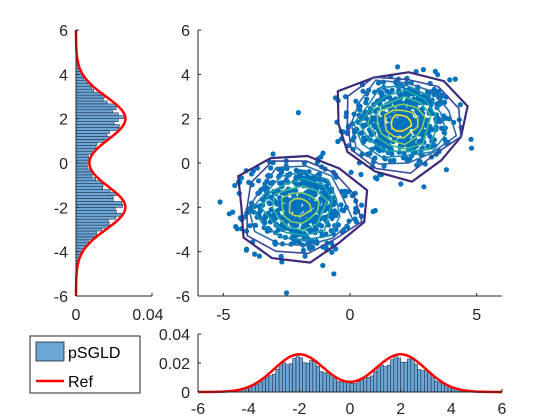 The image size is (560, 420). Describe the element at coordinates (61, 208) in the screenshot. I see `y-tick-label: -2` at that location.